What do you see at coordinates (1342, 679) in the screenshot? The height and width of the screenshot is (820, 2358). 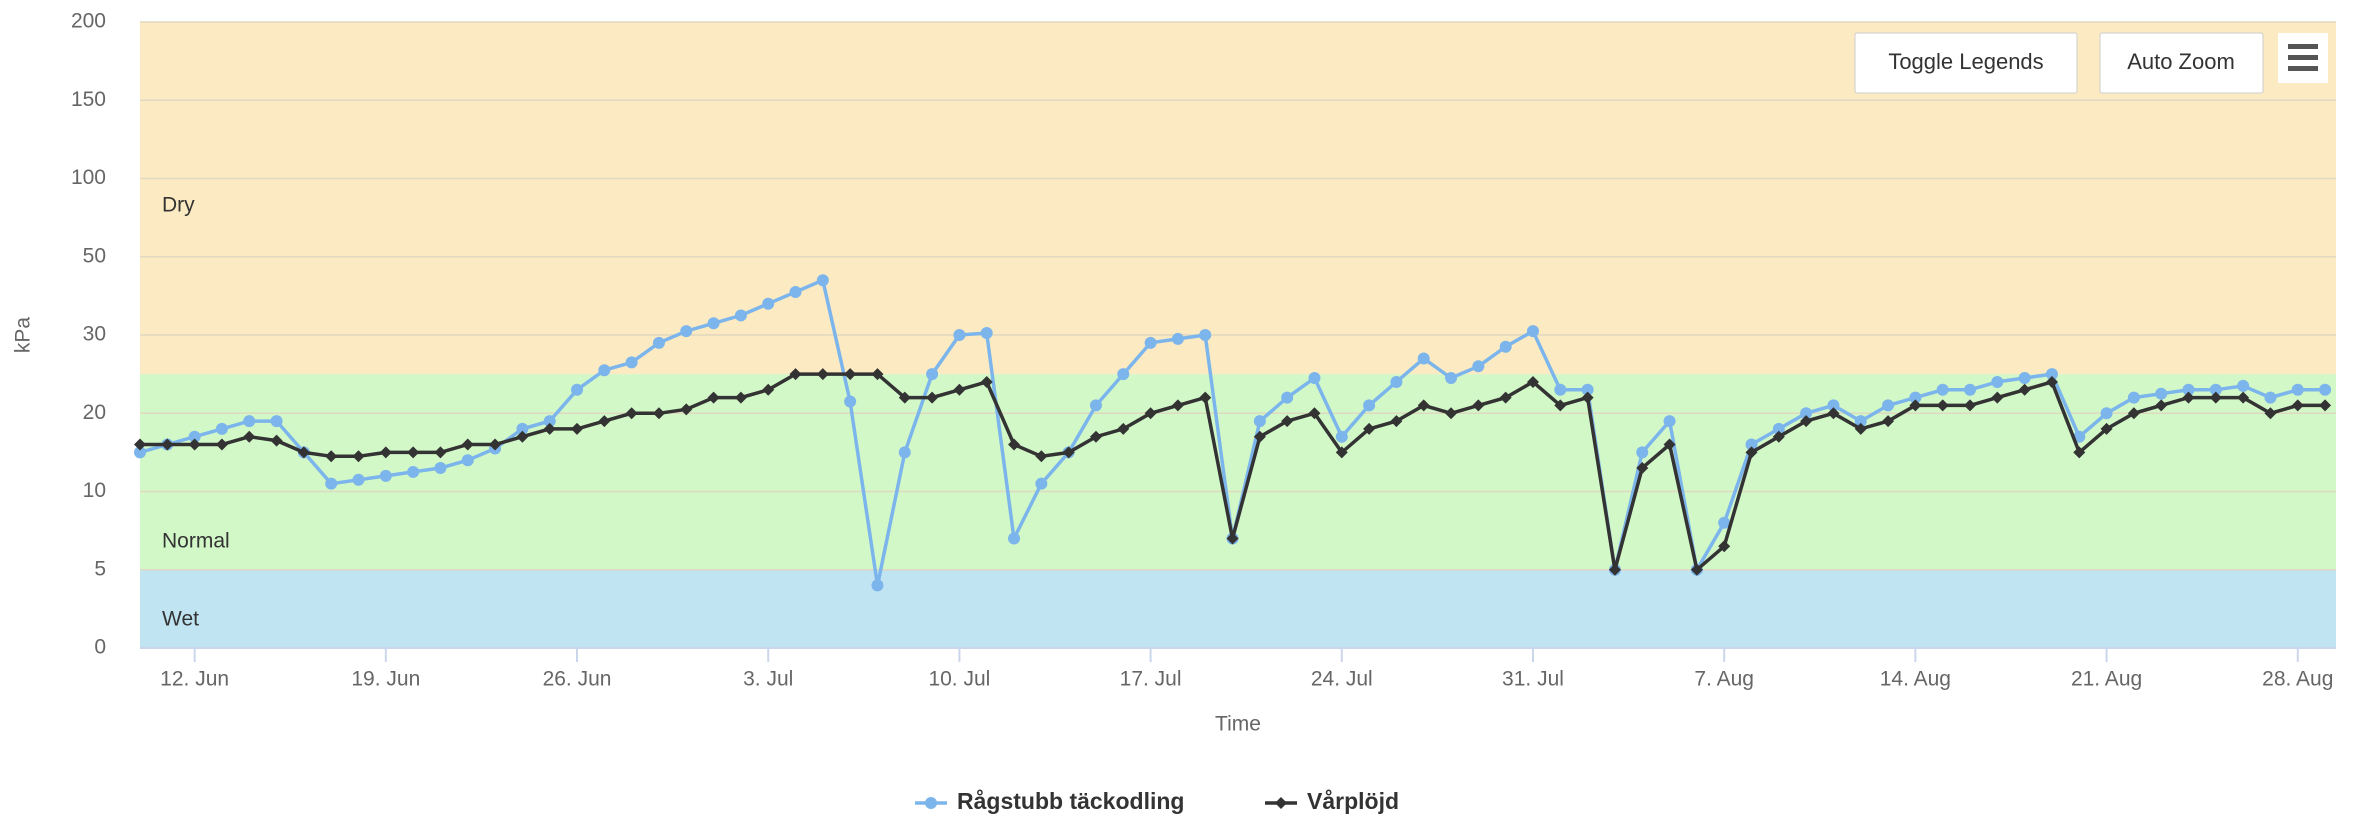 I see `x-tick-label: 24. Jul` at bounding box center [1342, 679].